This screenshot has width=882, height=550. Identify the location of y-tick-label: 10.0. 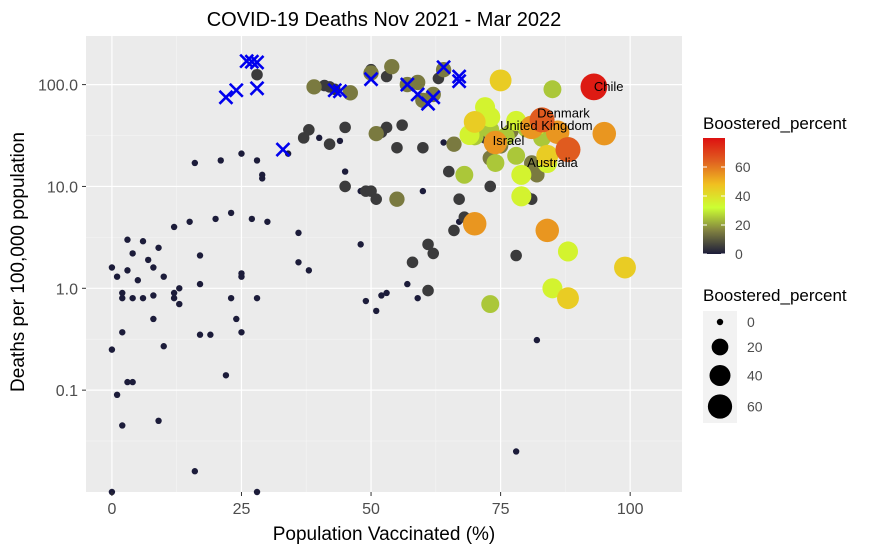
(62, 187).